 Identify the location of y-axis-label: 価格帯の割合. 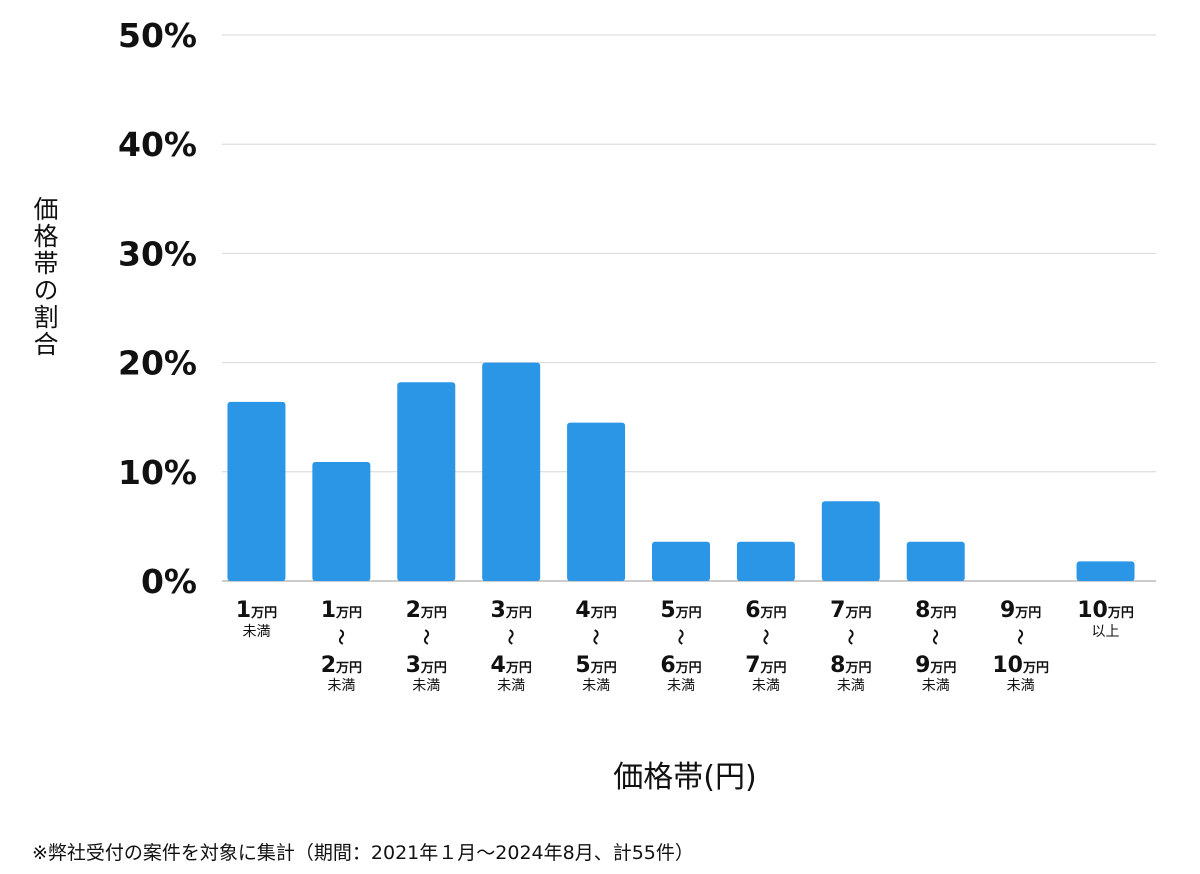
(44, 277).